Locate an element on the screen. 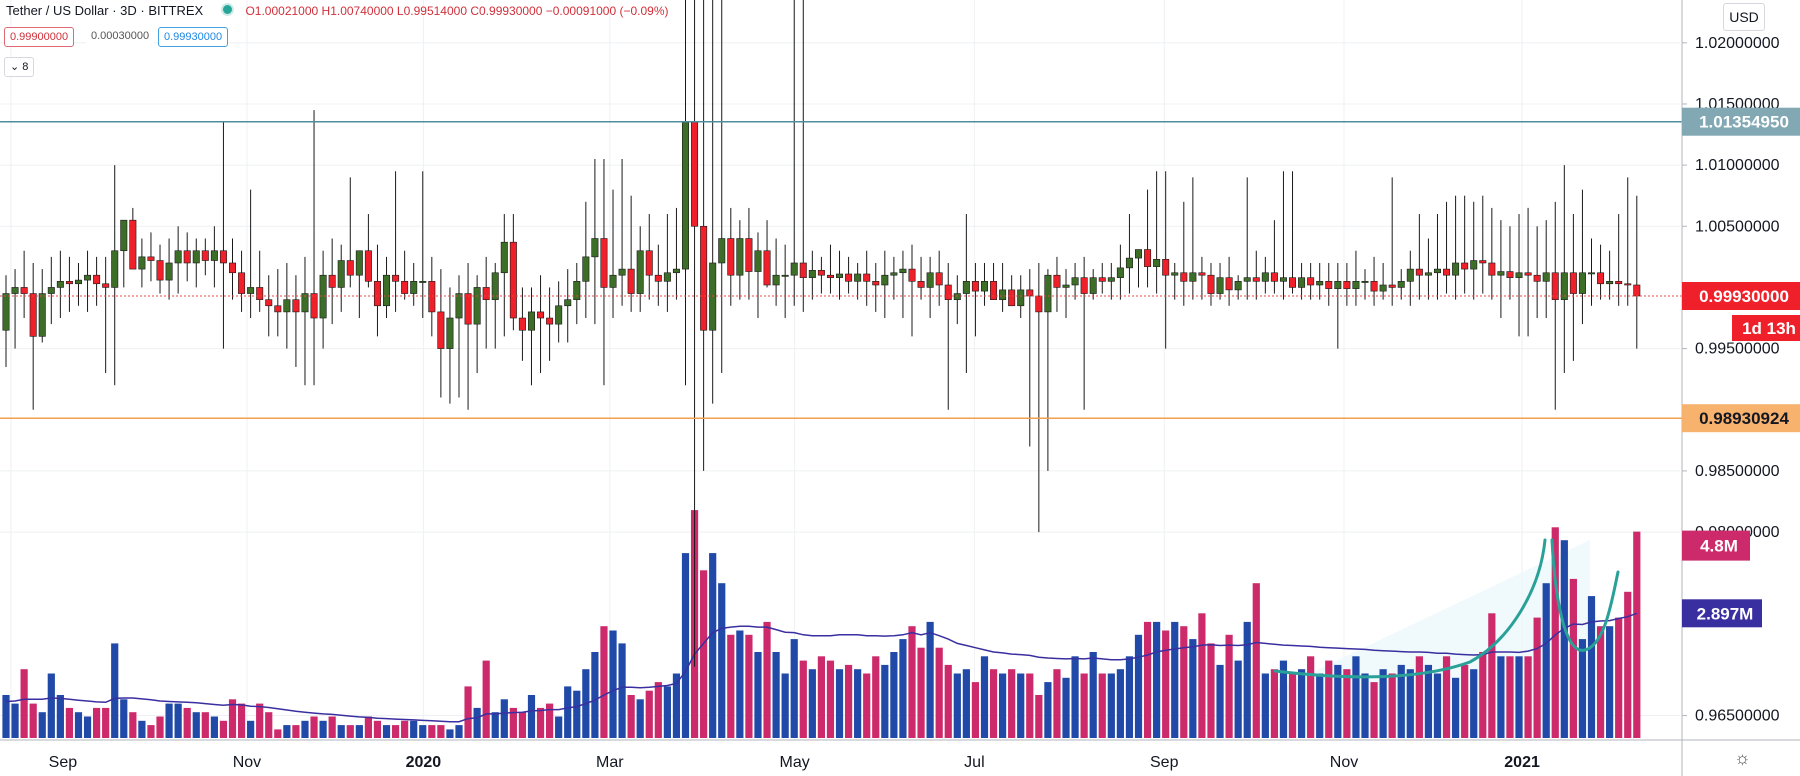 Image resolution: width=1800 pixels, height=776 pixels. volume-ma-line is located at coordinates (821, 667).